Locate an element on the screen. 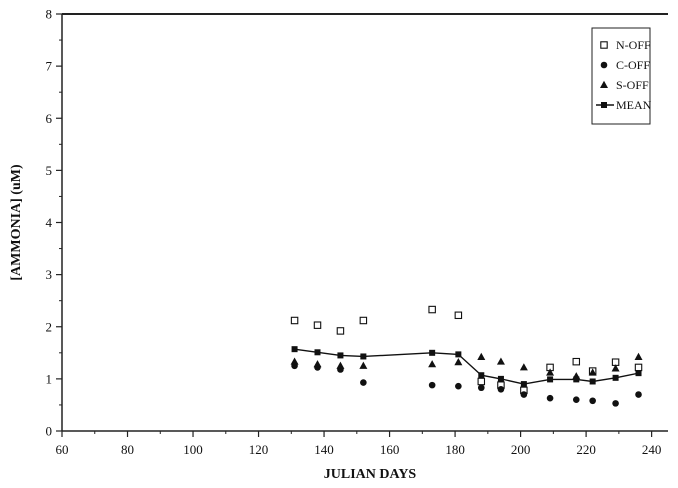 Image resolution: width=678 pixels, height=488 pixels. x-tick-label: 180 is located at coordinates (455, 449).